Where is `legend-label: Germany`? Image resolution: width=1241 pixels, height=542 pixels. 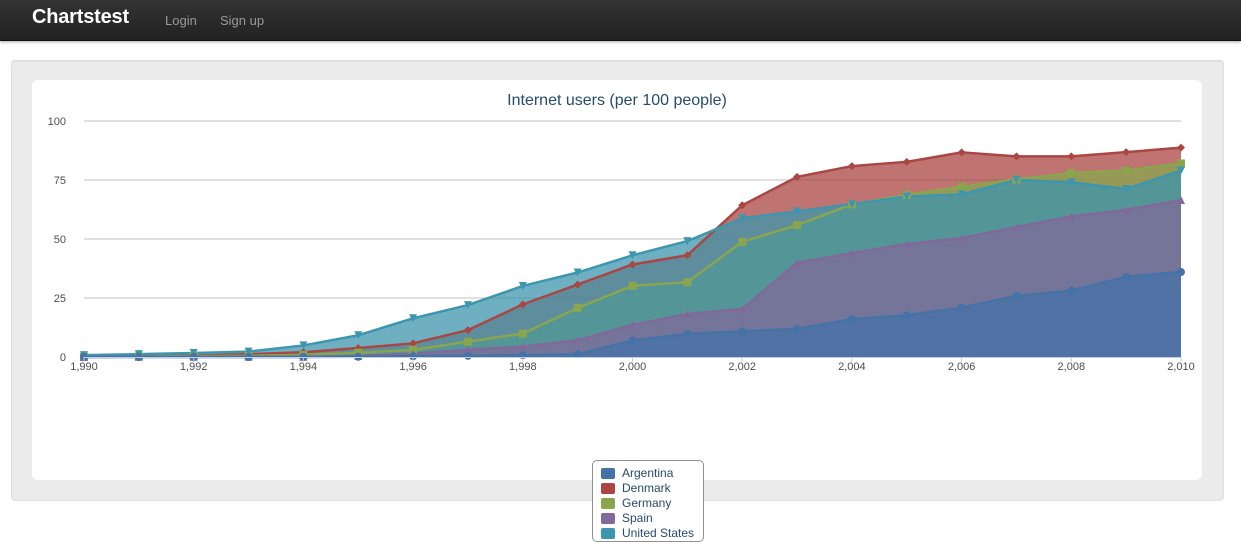
legend-label: Germany is located at coordinates (647, 503).